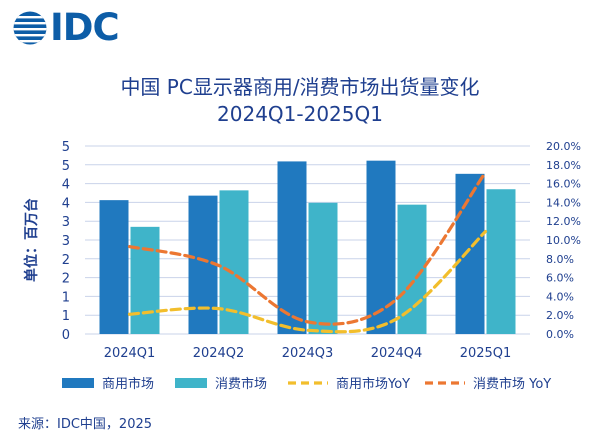  What do you see at coordinates (563, 165) in the screenshot?
I see `right-axis-tick-label: 18.0%` at bounding box center [563, 165].